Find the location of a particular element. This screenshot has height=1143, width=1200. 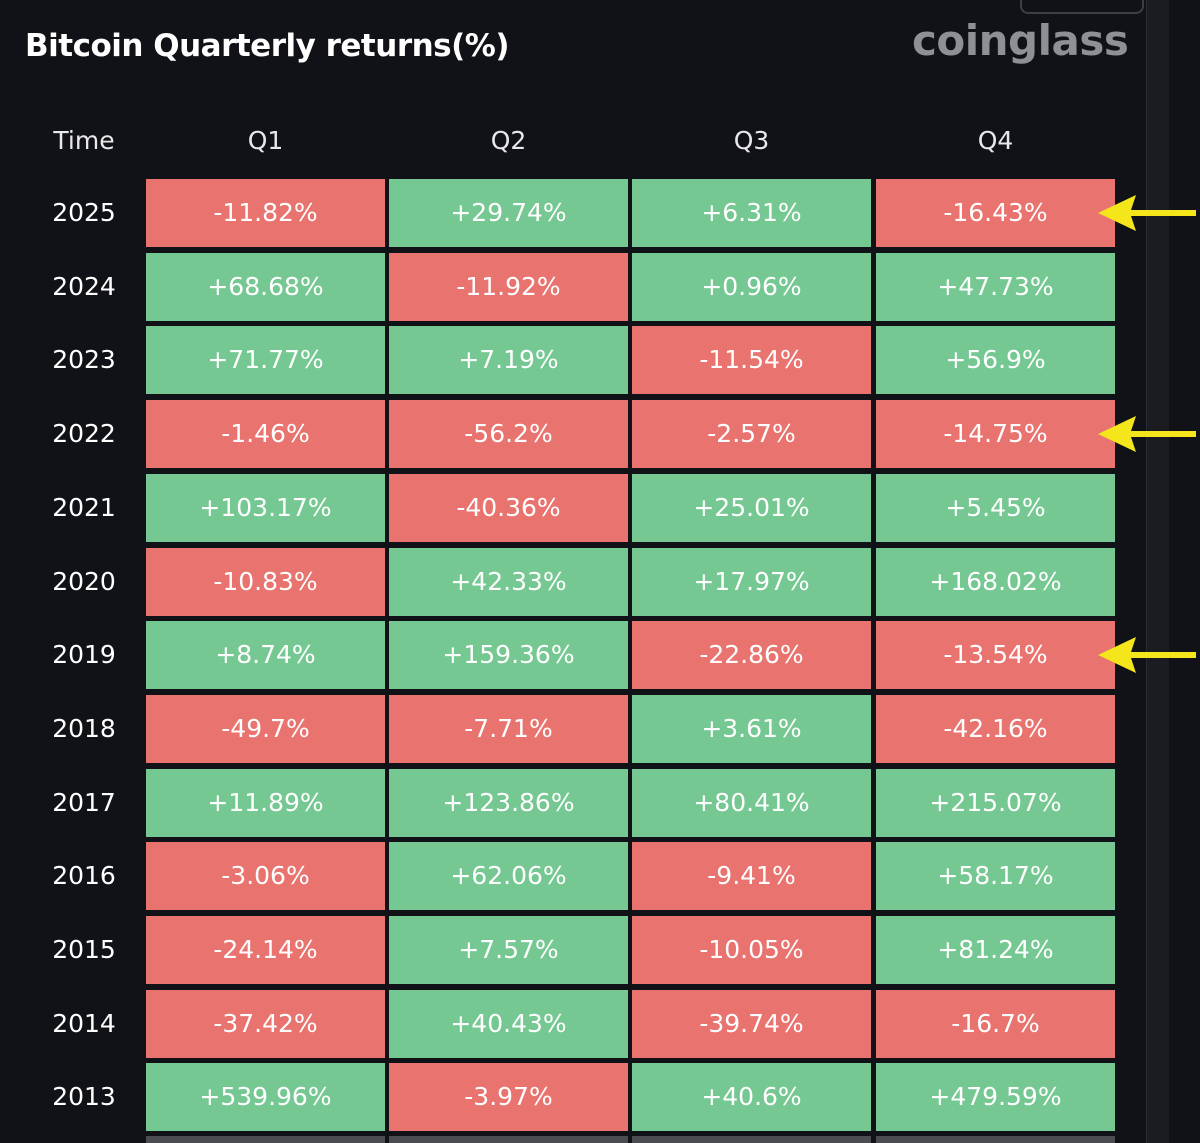

row-year-2015: 2015 is located at coordinates (84, 949).